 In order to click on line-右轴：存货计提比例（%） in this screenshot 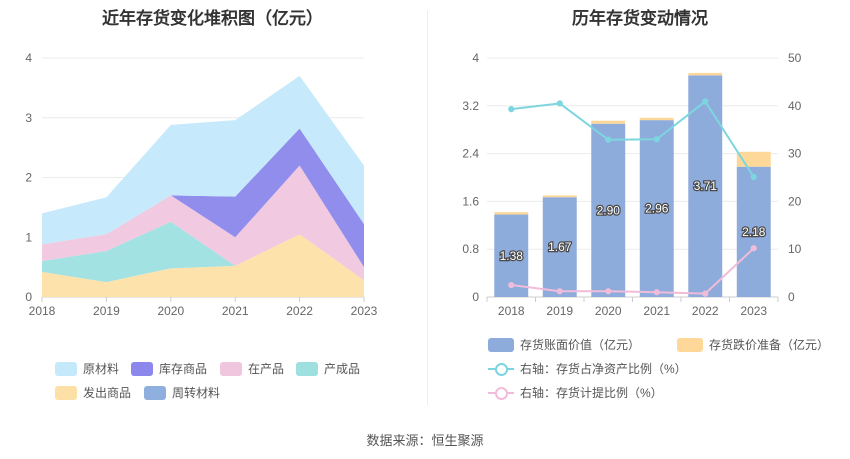, I will do `click(633, 271)`.